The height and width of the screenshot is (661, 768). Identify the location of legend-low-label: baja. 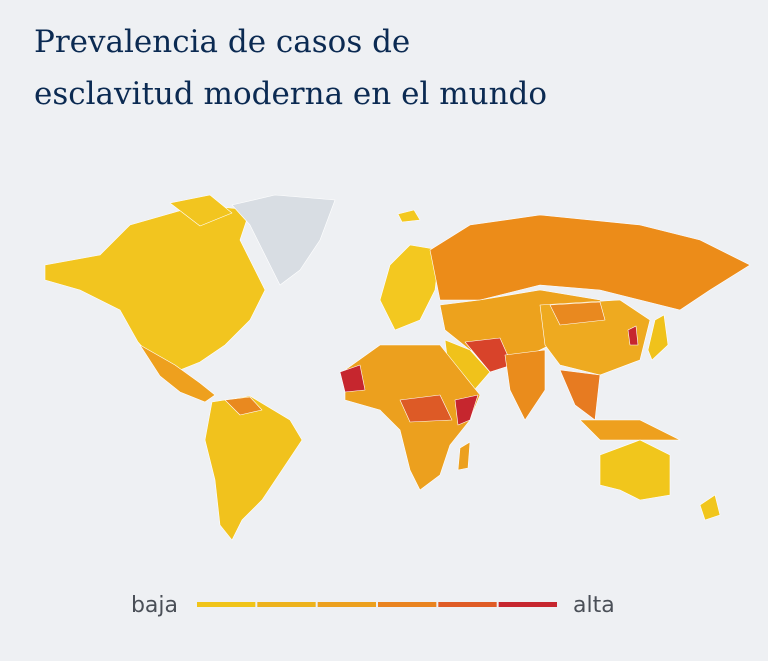
(154, 605).